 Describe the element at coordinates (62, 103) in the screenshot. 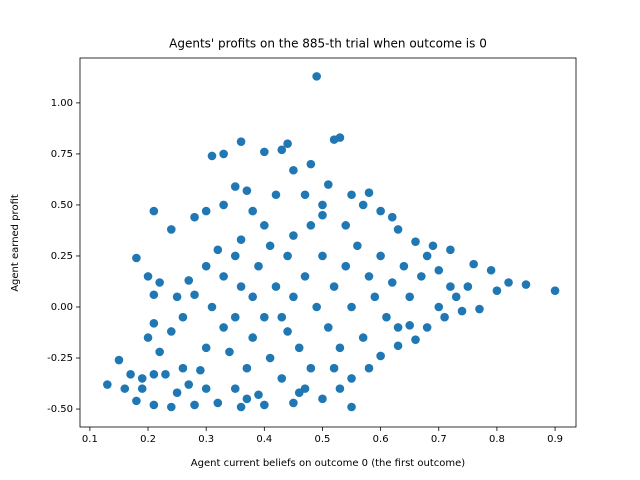

I see `y-tick-label: 1.00` at that location.